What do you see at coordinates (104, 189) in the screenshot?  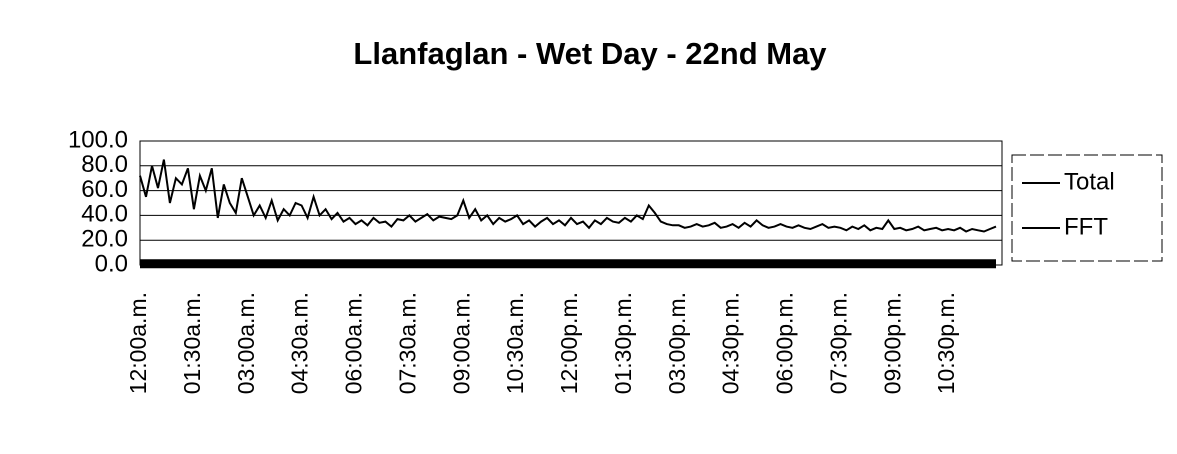 I see `y-tick-label: 60.0` at bounding box center [104, 189].